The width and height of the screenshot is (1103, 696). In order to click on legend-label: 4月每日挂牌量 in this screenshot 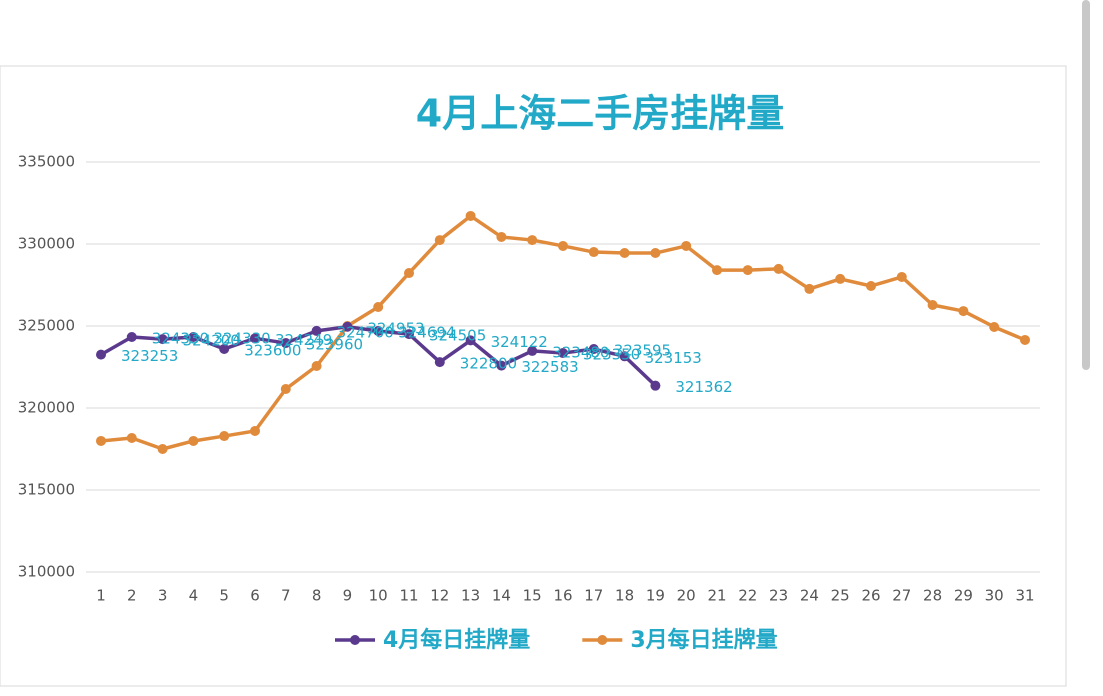, I will do `click(456, 640)`.